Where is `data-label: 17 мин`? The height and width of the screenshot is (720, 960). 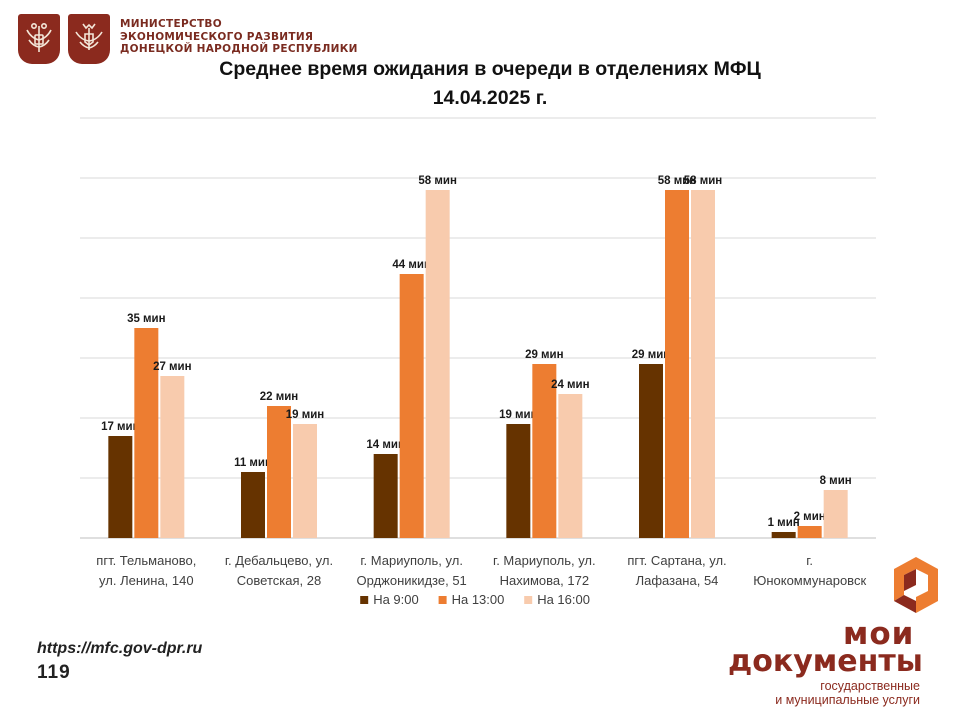 data-label: 17 мин is located at coordinates (120, 427).